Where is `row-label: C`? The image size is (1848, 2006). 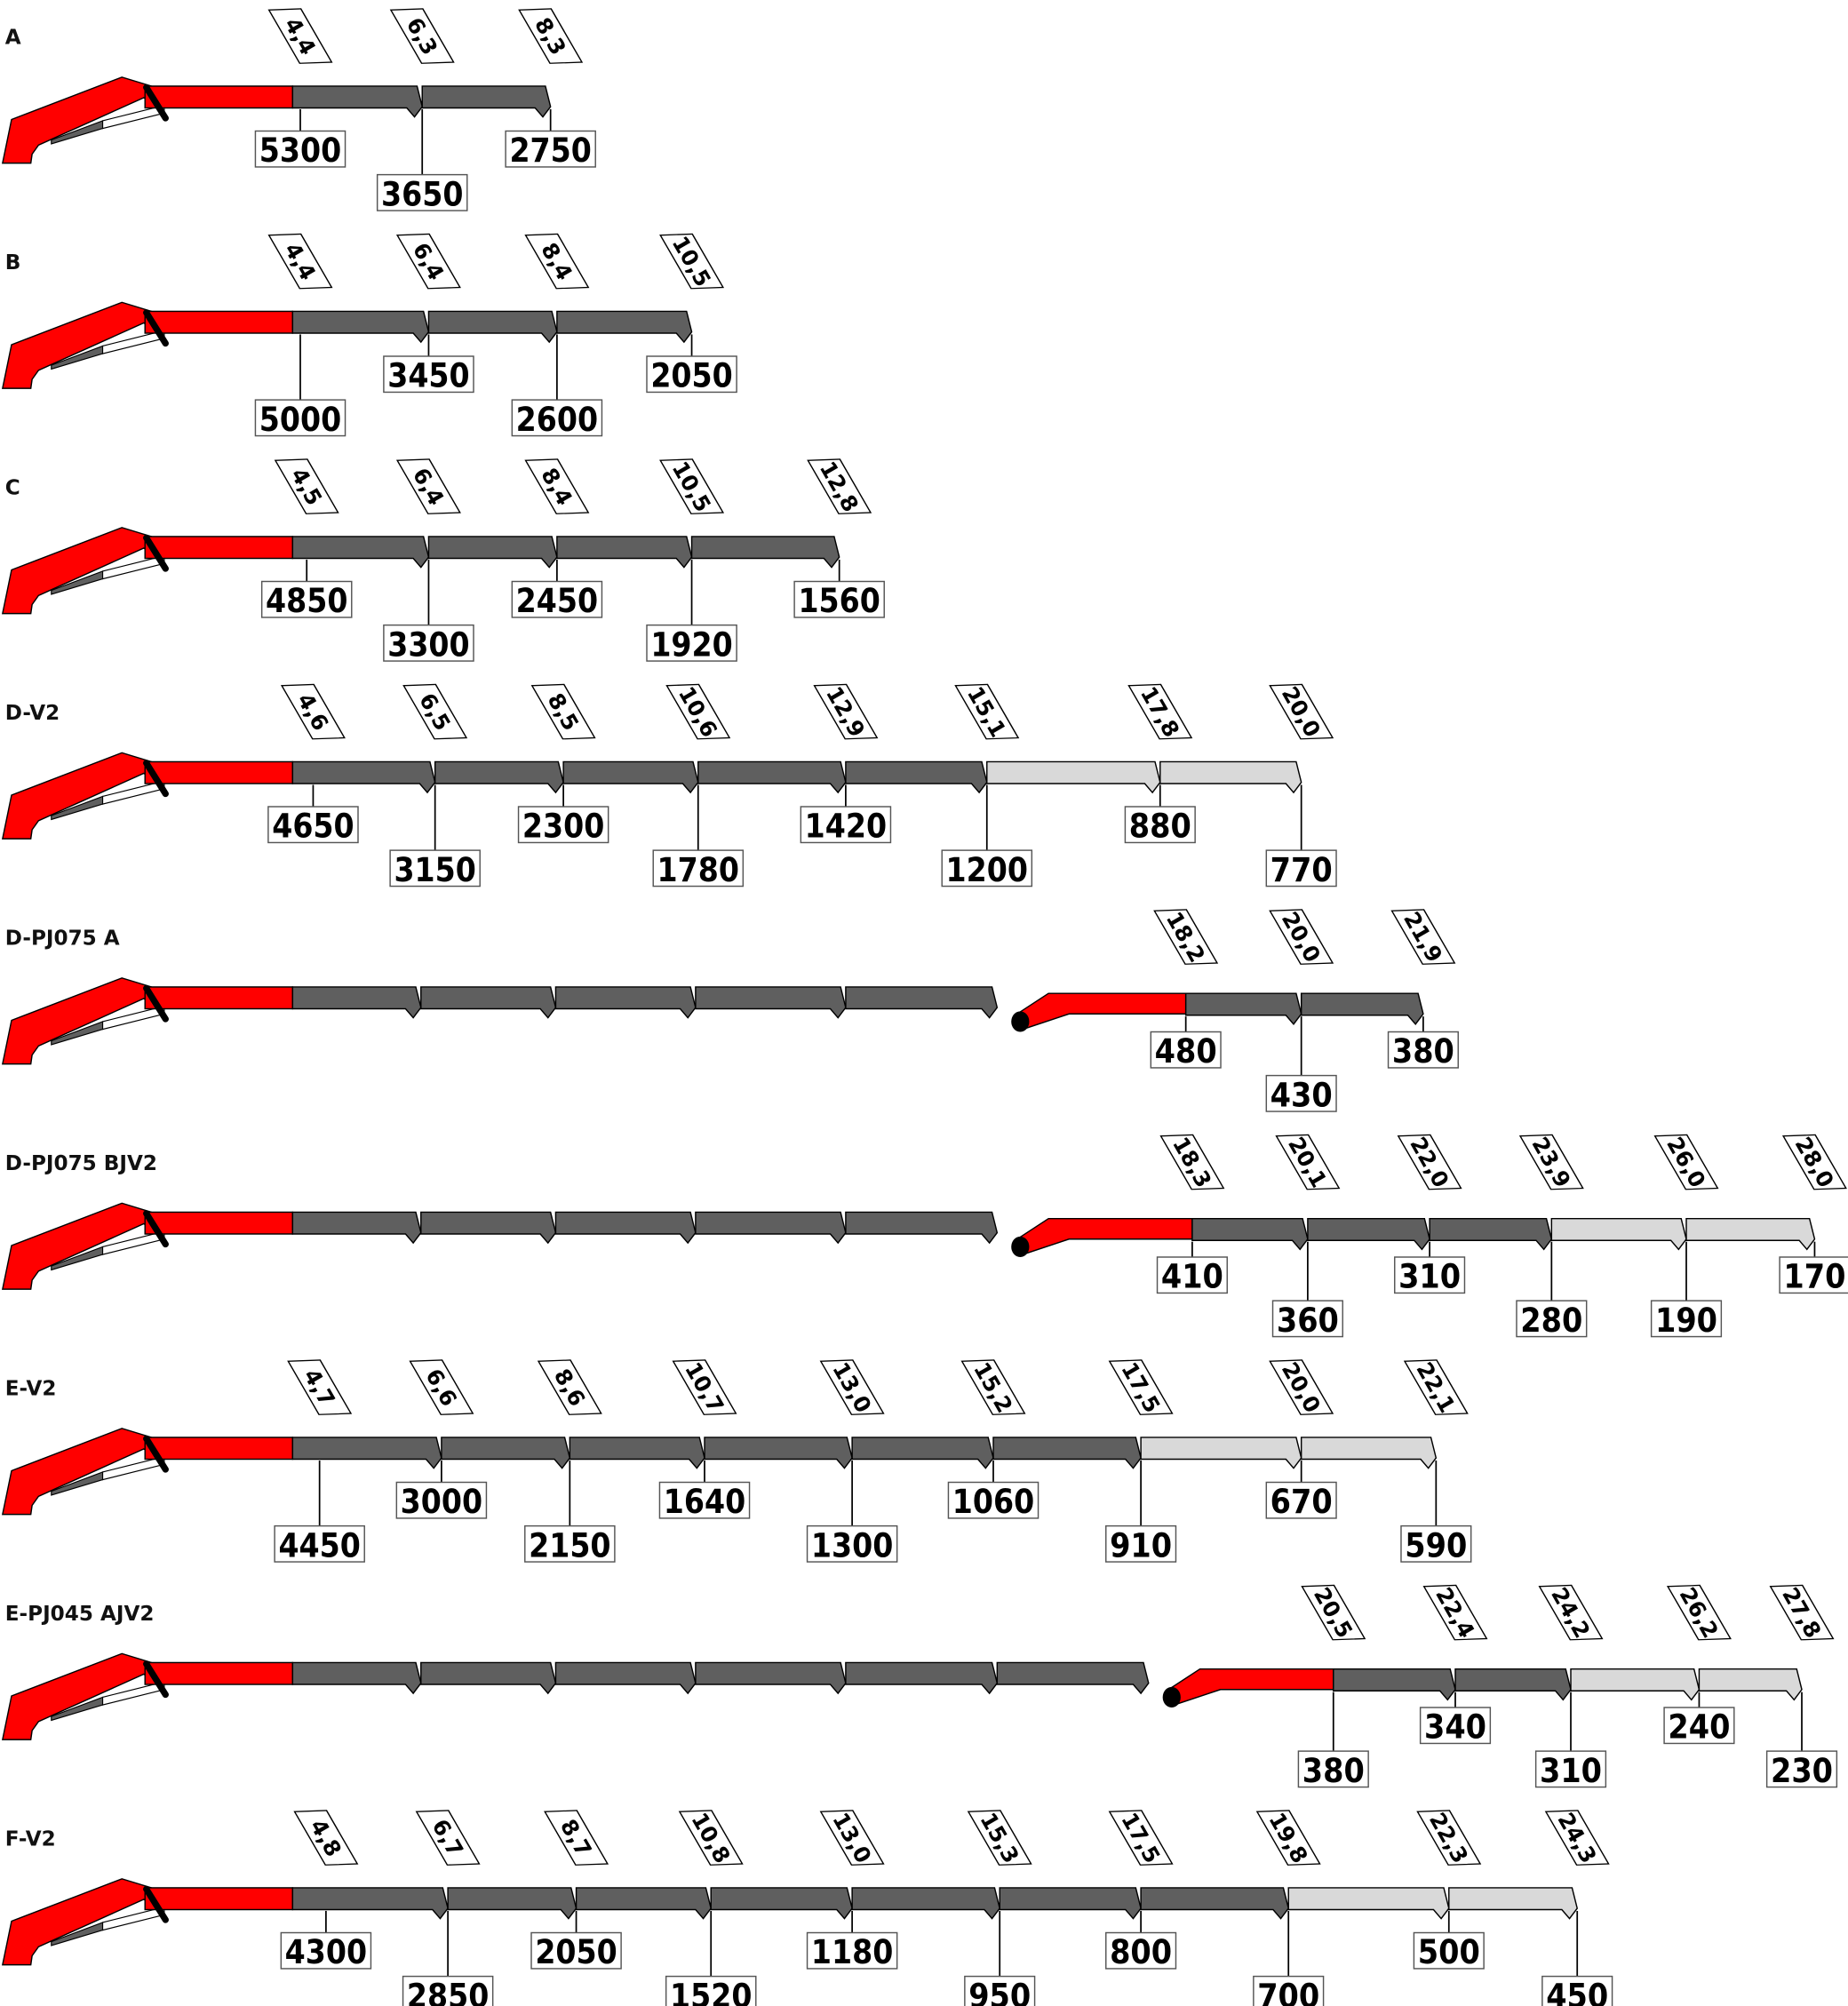 row-label: C is located at coordinates (12, 487).